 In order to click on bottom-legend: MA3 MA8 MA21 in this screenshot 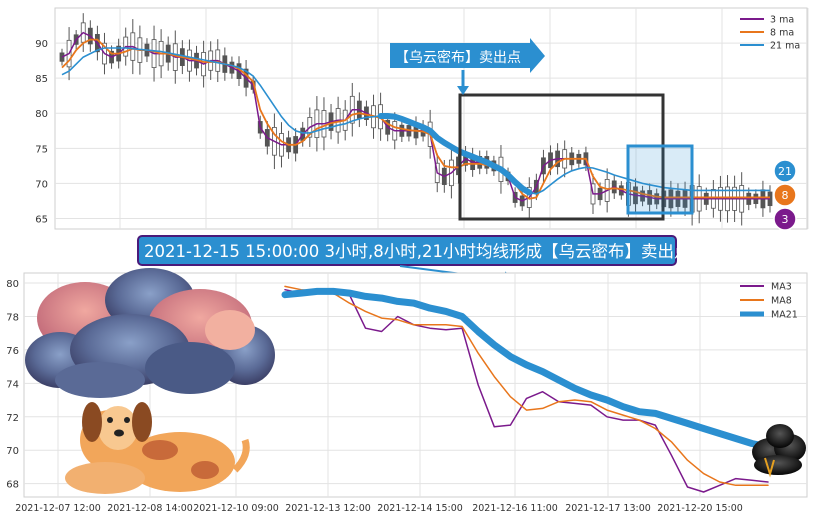, I will do `click(769, 301)`.